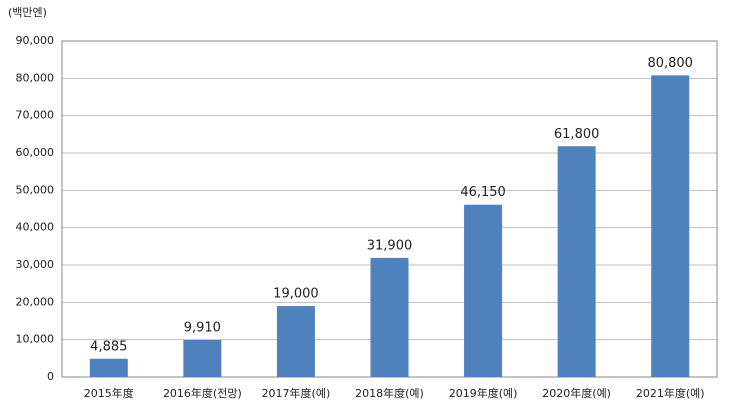 Image resolution: width=740 pixels, height=416 pixels. I want to click on y-tick-label: 30,000, so click(35, 264).